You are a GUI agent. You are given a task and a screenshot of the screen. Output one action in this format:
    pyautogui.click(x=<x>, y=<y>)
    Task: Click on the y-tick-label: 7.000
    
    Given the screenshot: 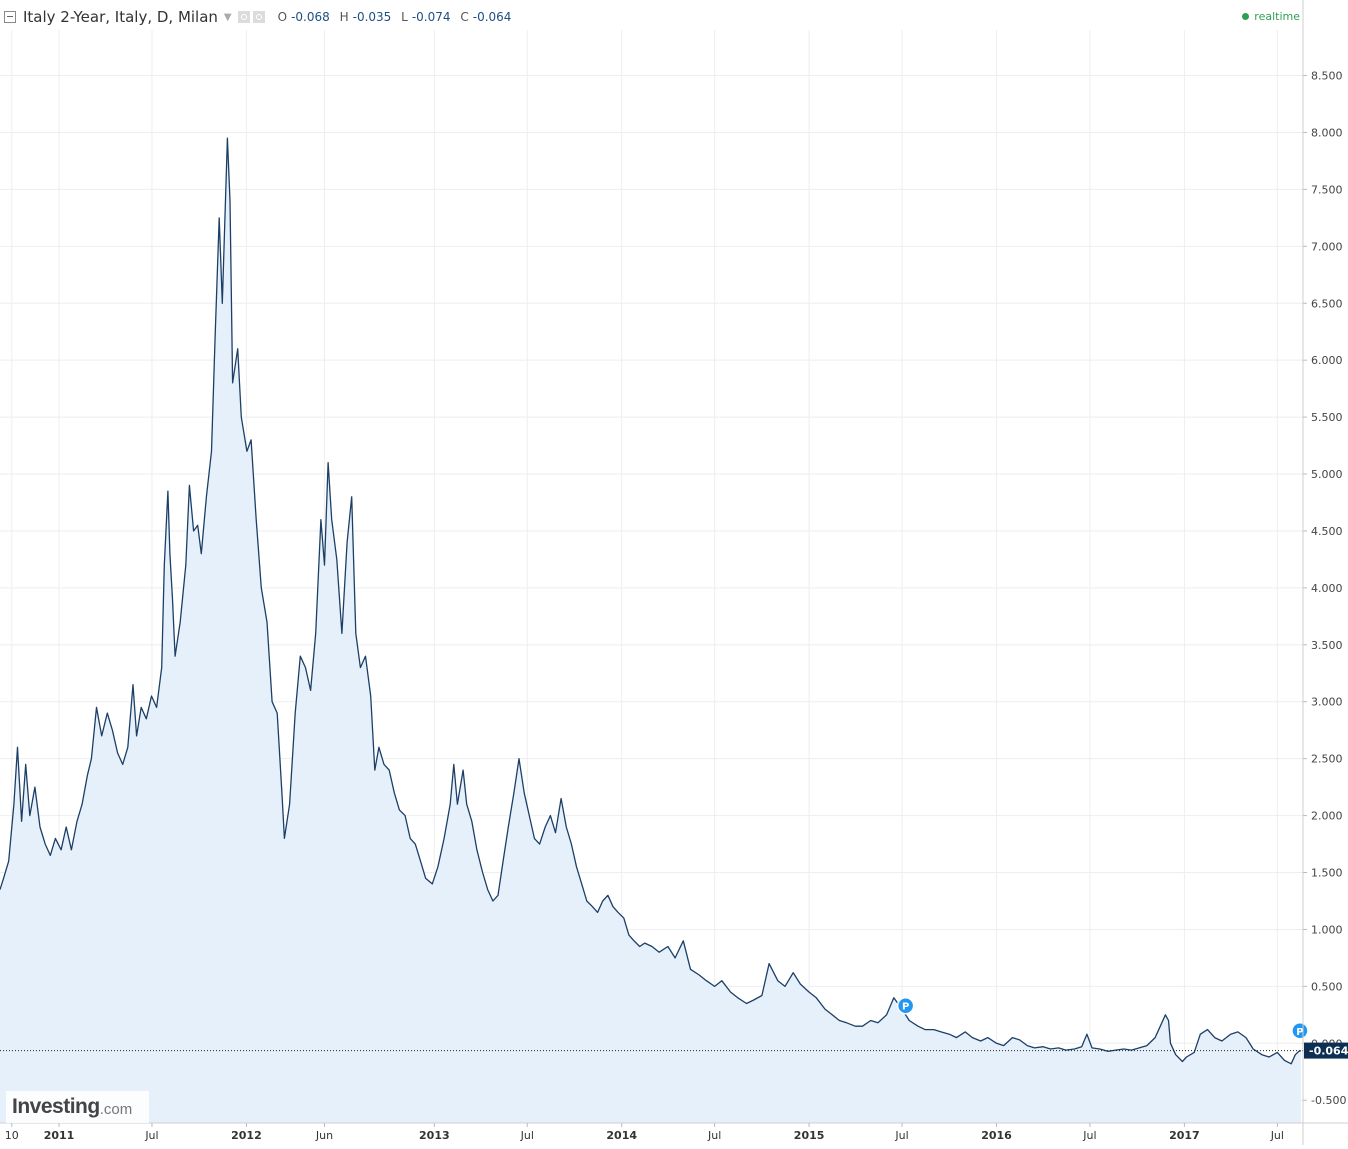 What is the action you would take?
    pyautogui.click(x=1327, y=246)
    